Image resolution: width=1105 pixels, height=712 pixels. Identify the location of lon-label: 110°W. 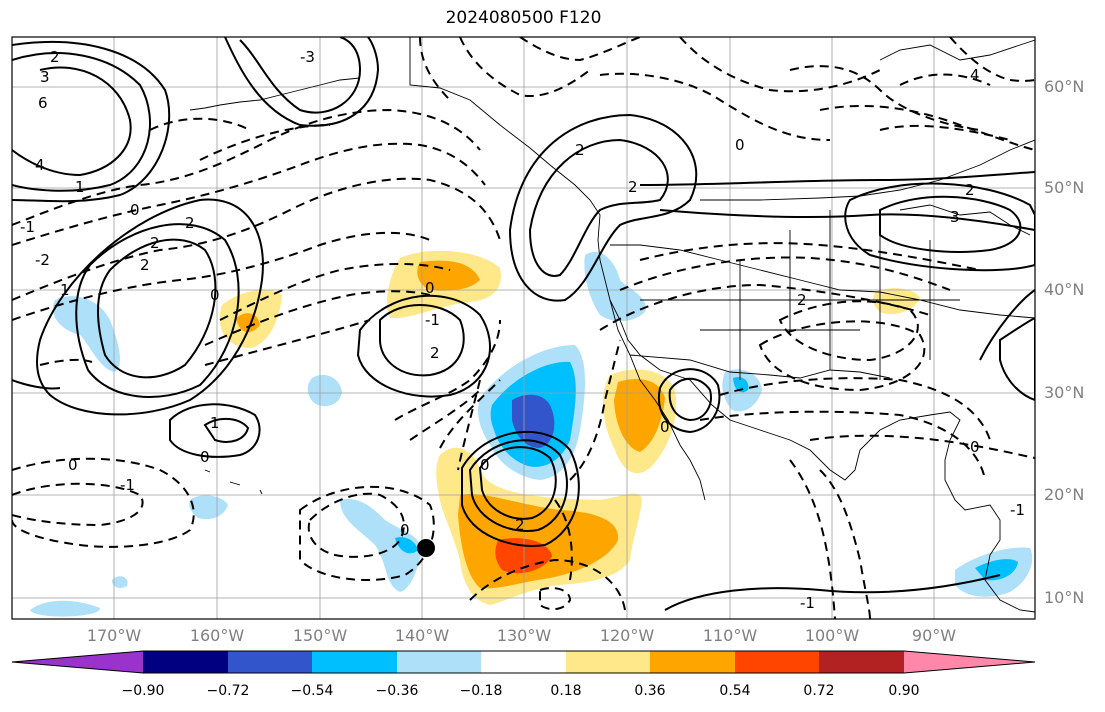
(730, 635).